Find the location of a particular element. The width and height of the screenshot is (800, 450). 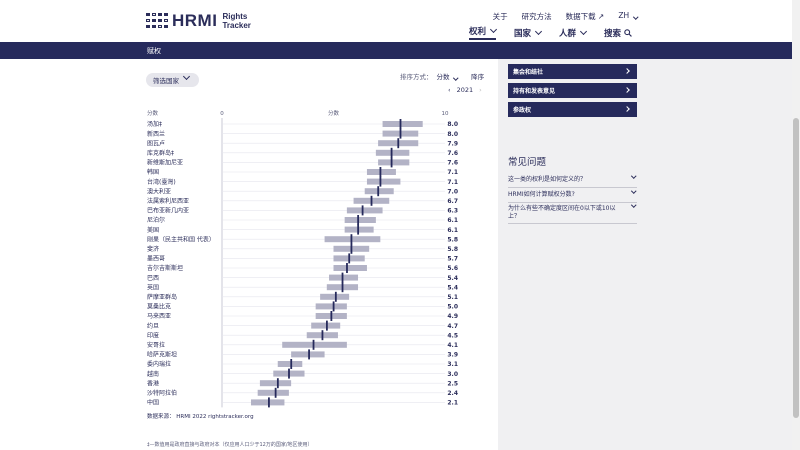

sort-order-toggle: 降序 is located at coordinates (478, 77).